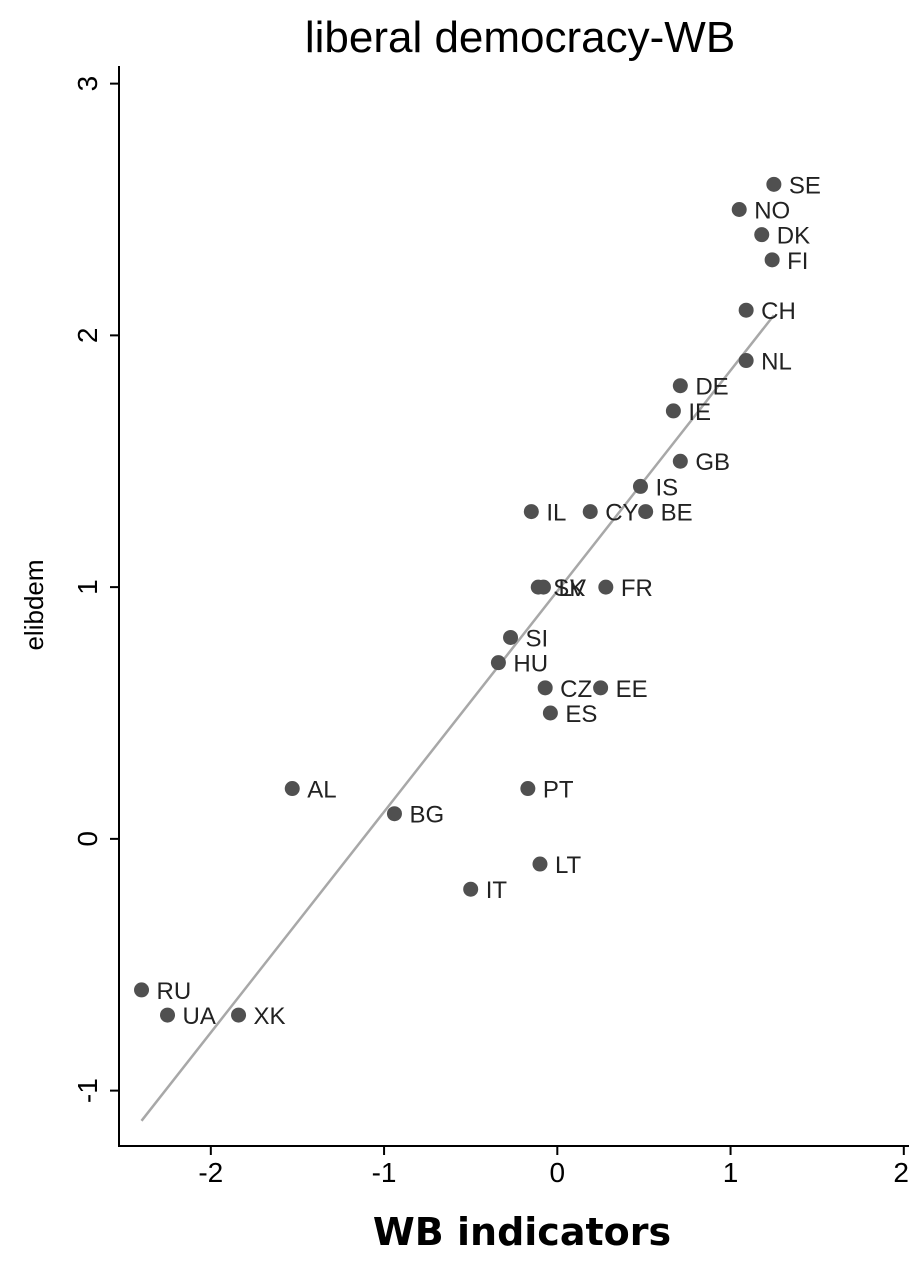  What do you see at coordinates (581, 714) in the screenshot?
I see `point-label-es: ES` at bounding box center [581, 714].